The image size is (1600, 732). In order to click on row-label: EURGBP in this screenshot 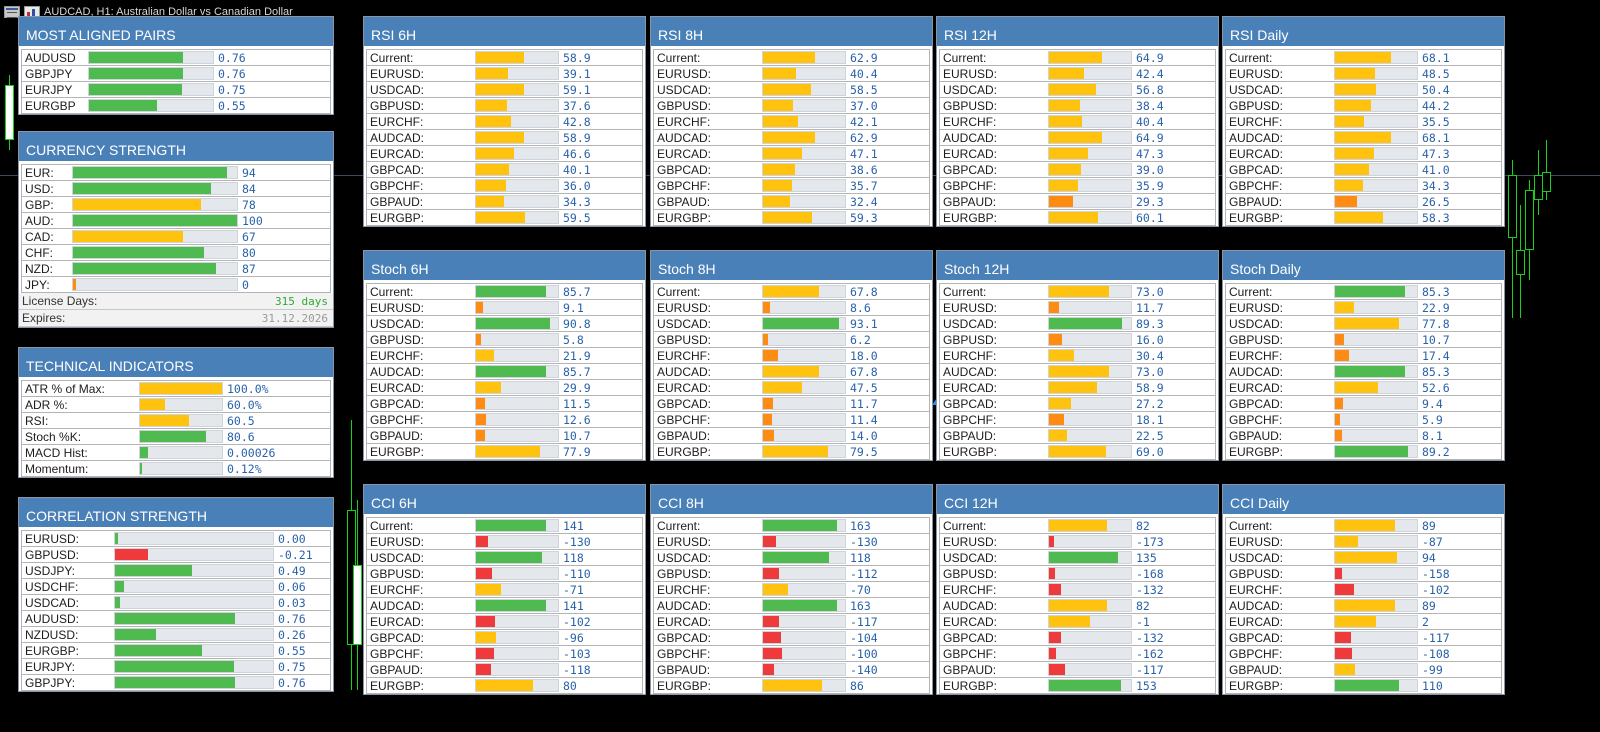, I will do `click(50, 105)`.